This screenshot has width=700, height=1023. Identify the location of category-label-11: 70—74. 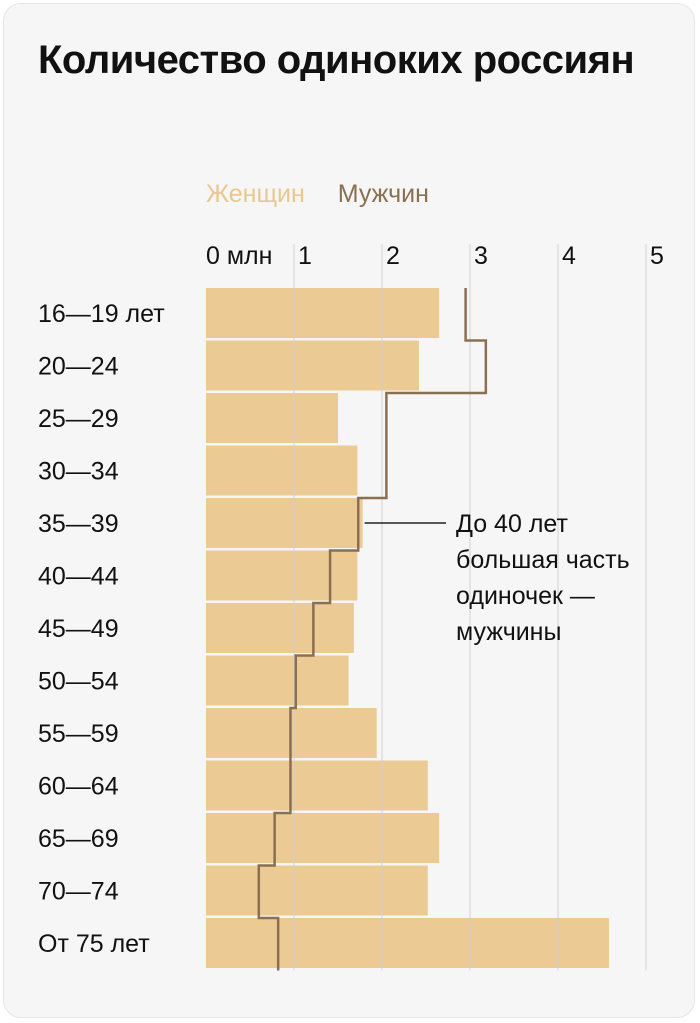
(78, 892).